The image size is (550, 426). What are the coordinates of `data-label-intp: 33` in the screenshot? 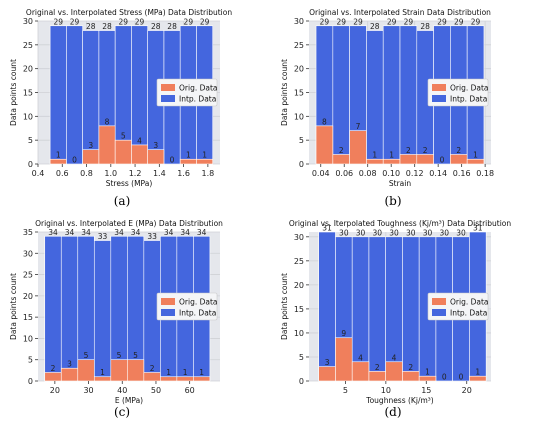 It's located at (152, 236).